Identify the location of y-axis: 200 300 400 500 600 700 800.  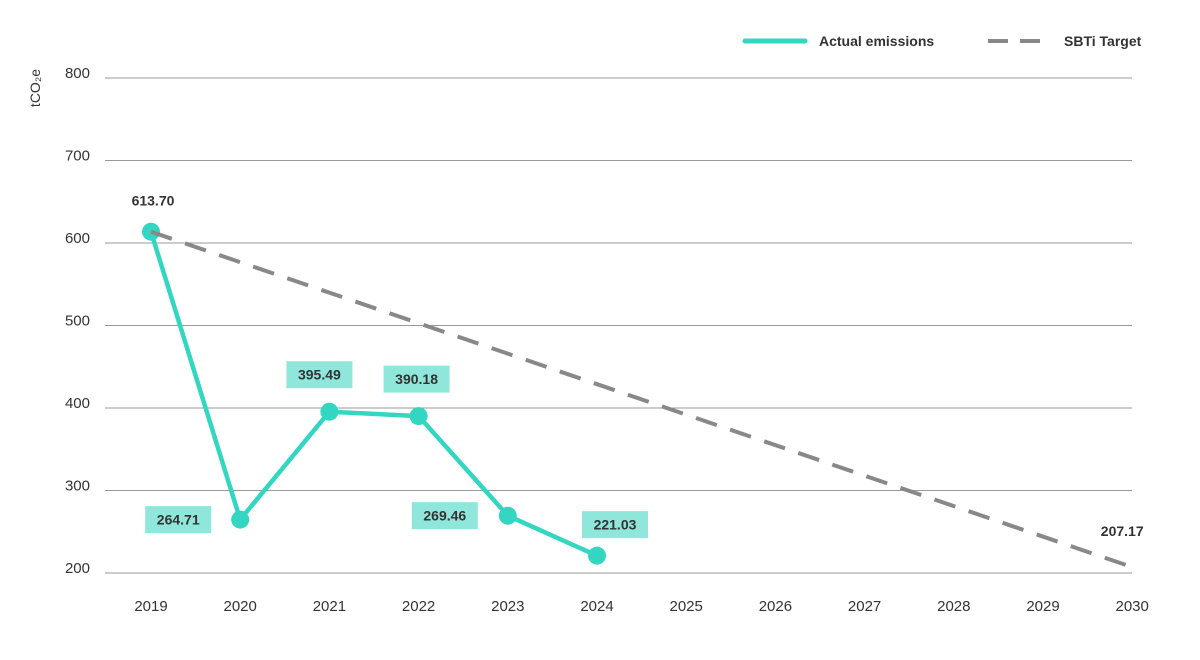
(77, 321).